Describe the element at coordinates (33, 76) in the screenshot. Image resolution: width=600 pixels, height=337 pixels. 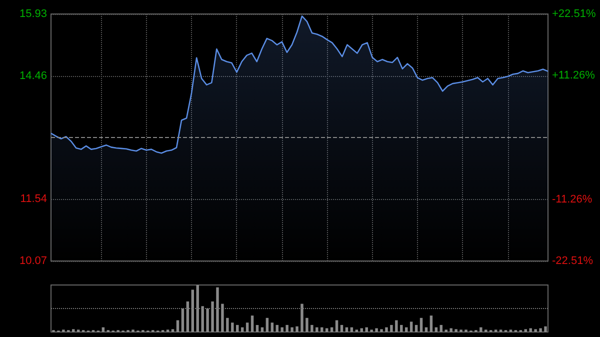
I see `y-tick-label: 14.46` at that location.